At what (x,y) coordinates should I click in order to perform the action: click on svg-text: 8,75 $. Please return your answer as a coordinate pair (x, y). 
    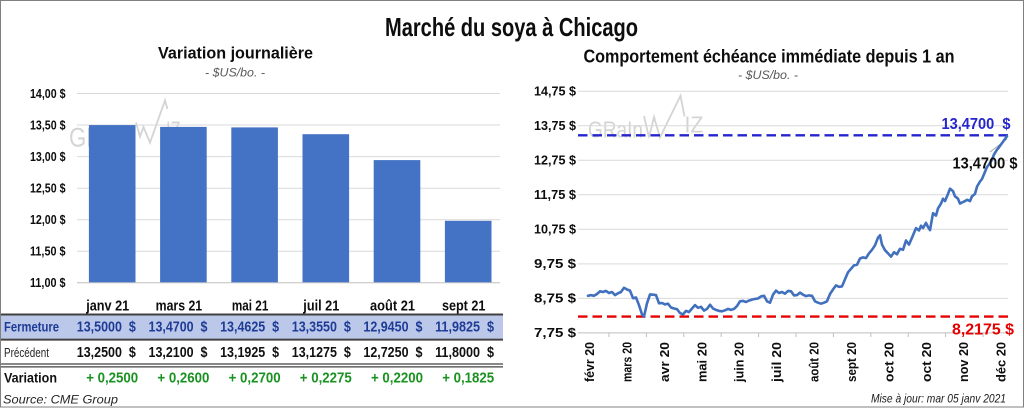
    Looking at the image, I should click on (555, 298).